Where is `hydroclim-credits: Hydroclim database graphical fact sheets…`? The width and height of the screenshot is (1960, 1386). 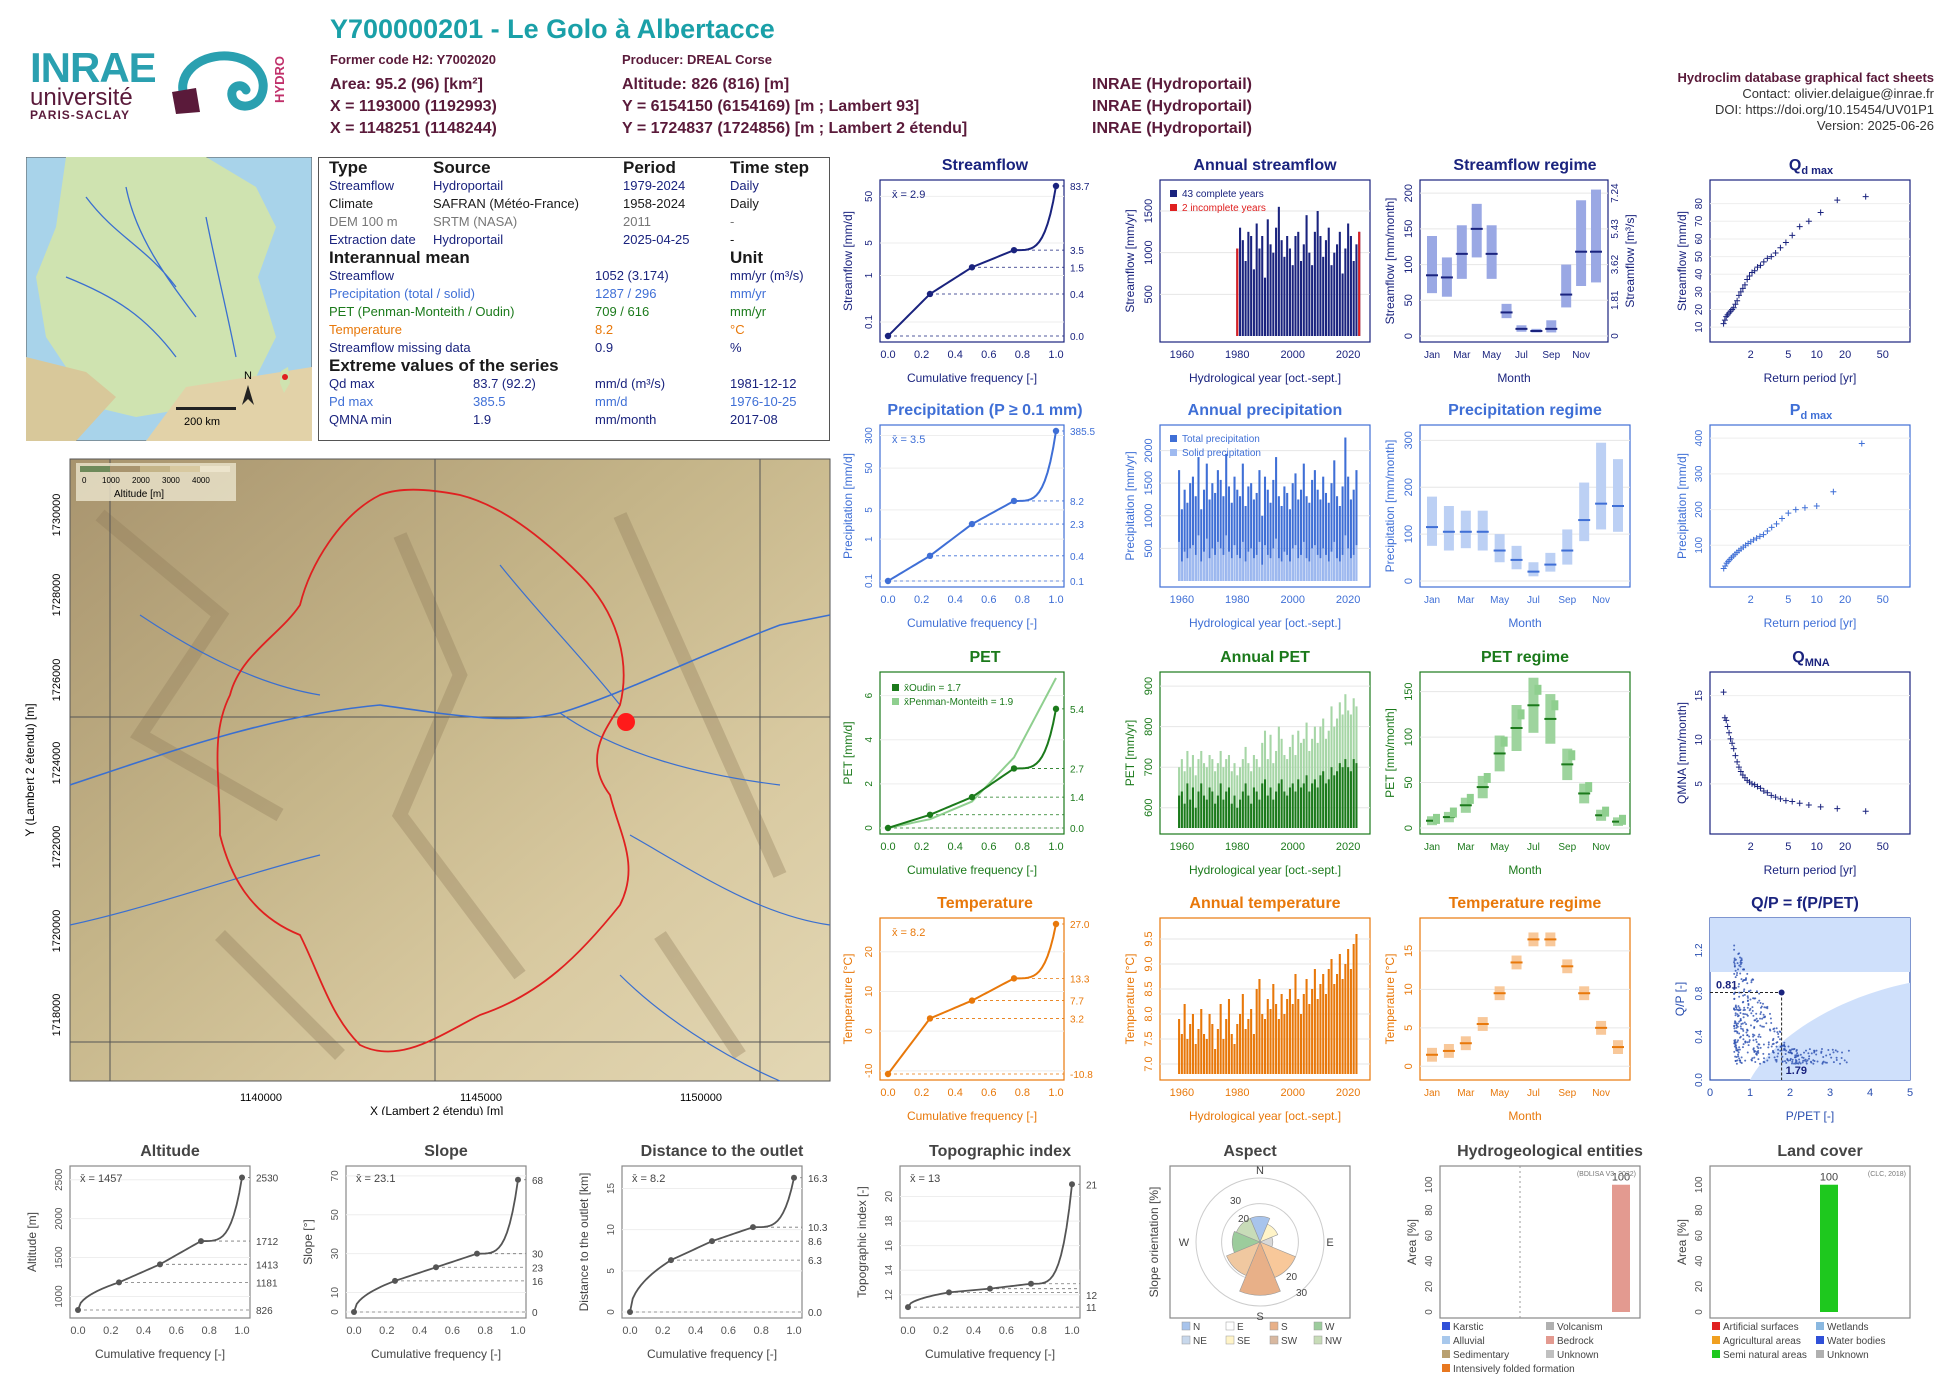
hydroclim-credits: Hydroclim database graphical fact sheets… is located at coordinates (1806, 102).